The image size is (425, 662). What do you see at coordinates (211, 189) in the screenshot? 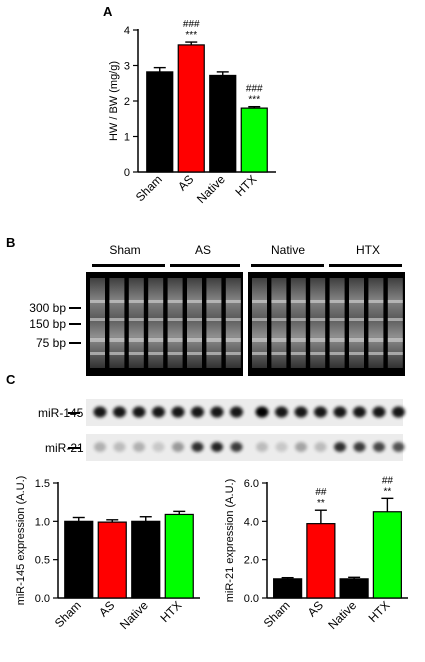
I see `hwbw-x-tick-label-native: Native` at bounding box center [211, 189].